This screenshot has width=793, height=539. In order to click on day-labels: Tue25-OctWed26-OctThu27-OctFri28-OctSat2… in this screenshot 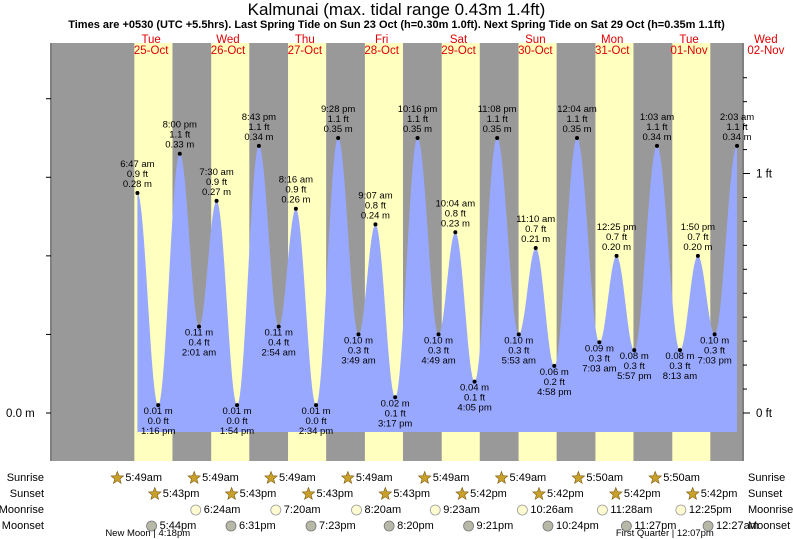, I will do `click(459, 45)`.